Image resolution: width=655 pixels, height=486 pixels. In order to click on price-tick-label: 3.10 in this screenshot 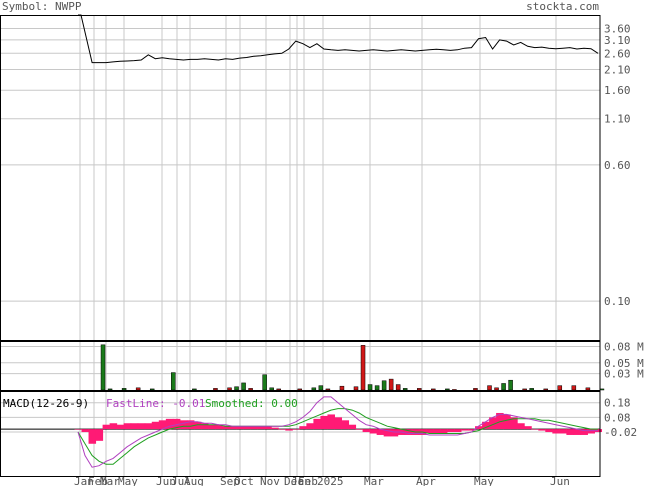, I will do `click(617, 40)`.